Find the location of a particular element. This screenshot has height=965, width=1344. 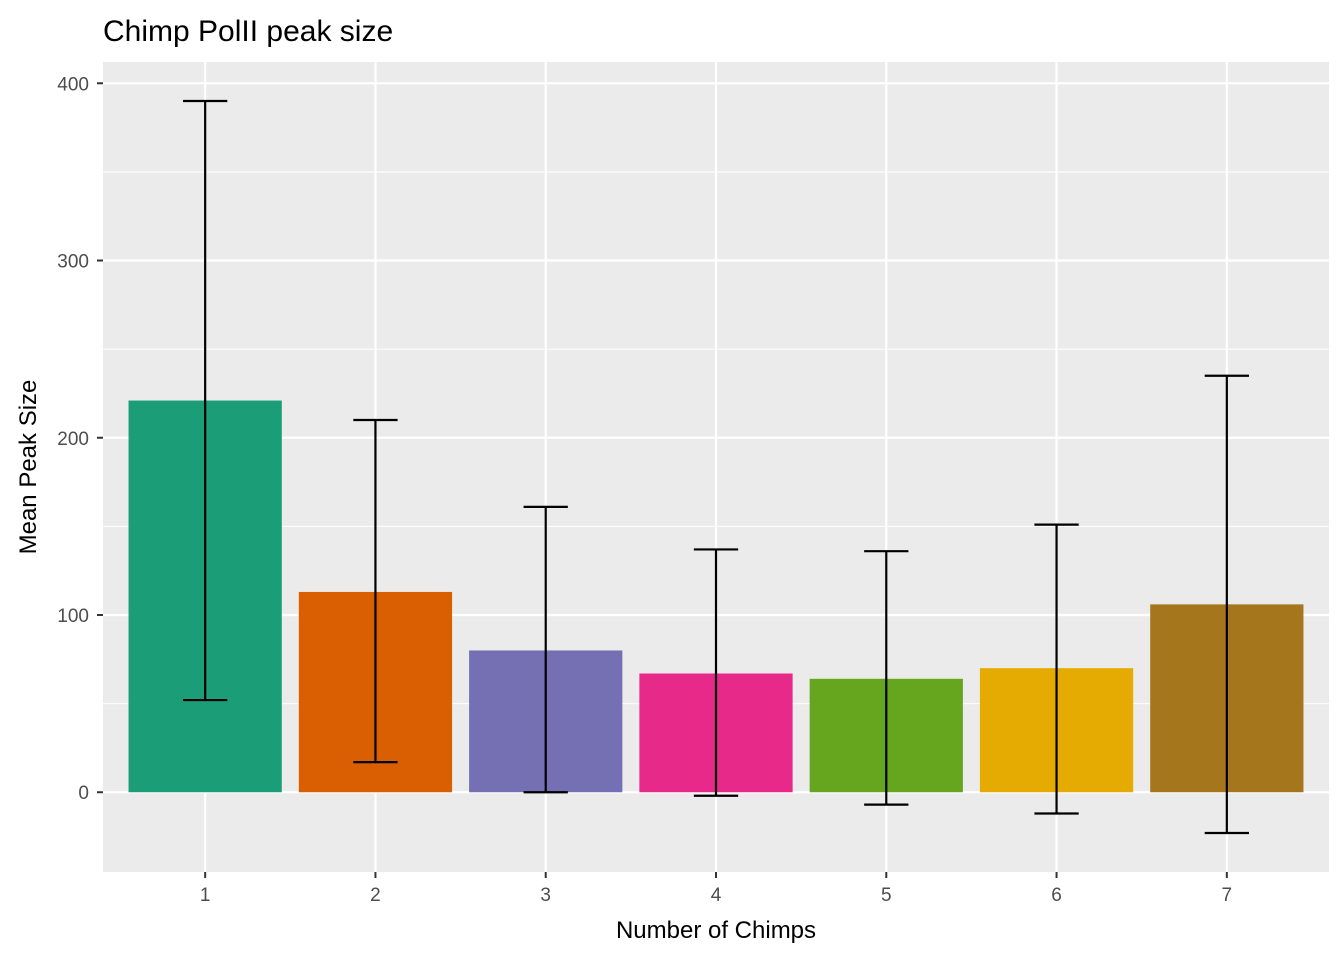

x-tick-label: 3 is located at coordinates (545, 895).